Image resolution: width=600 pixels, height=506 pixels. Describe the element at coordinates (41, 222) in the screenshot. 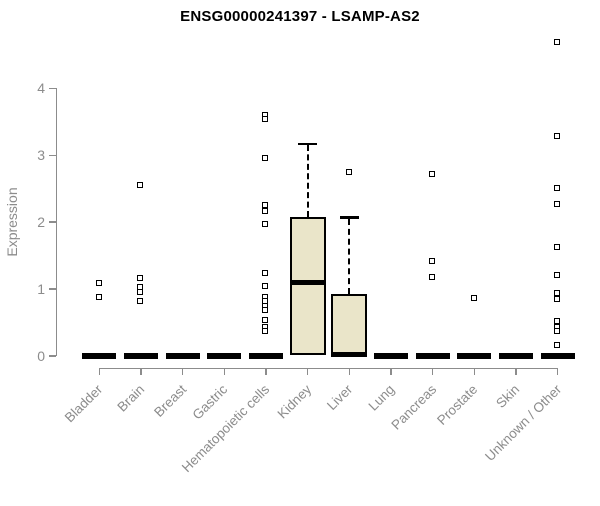

I see `y-tick-label: 2` at that location.